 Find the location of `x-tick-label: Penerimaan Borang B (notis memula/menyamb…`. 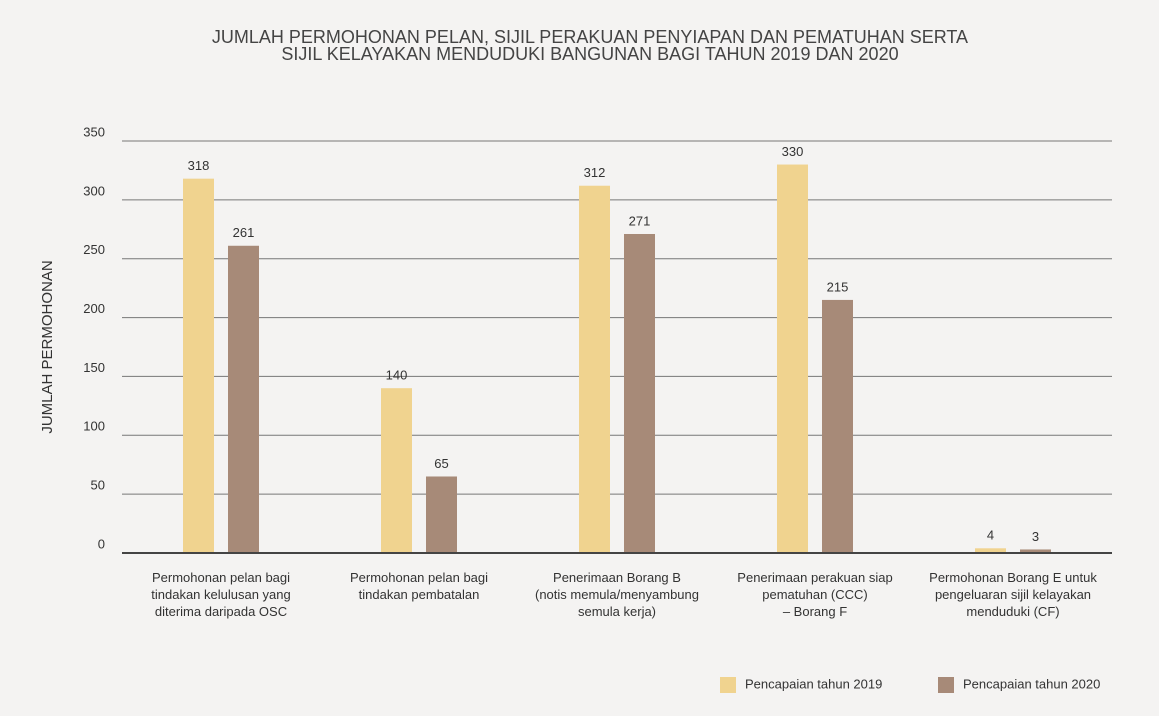

x-tick-label: Penerimaan Borang B (notis memula/menyamb… is located at coordinates (617, 594).